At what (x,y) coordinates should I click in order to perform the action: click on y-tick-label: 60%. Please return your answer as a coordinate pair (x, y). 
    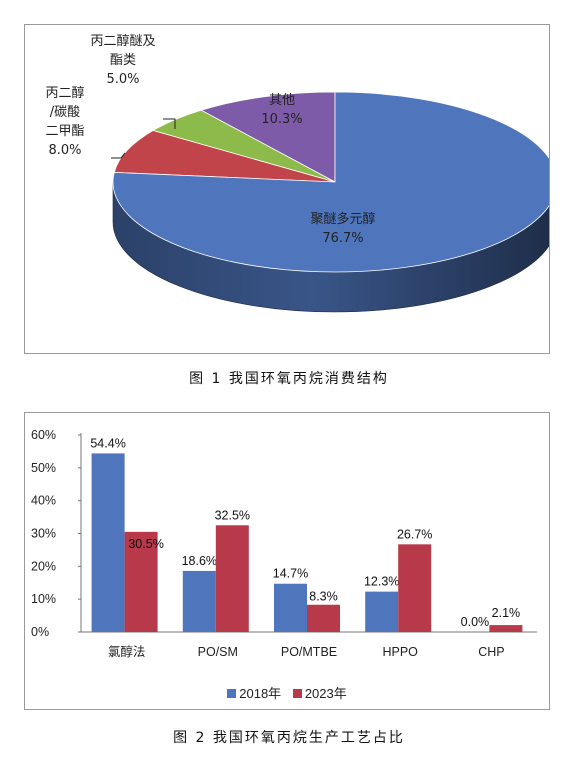
    Looking at the image, I should click on (43, 435).